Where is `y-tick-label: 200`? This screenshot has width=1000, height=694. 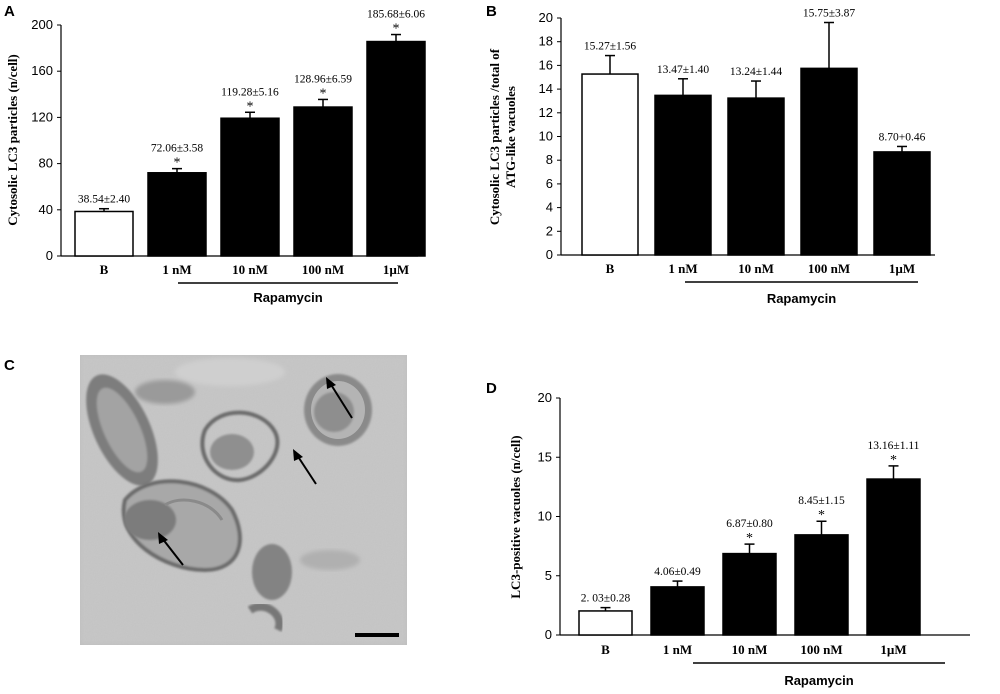 y-tick-label: 200 is located at coordinates (42, 24).